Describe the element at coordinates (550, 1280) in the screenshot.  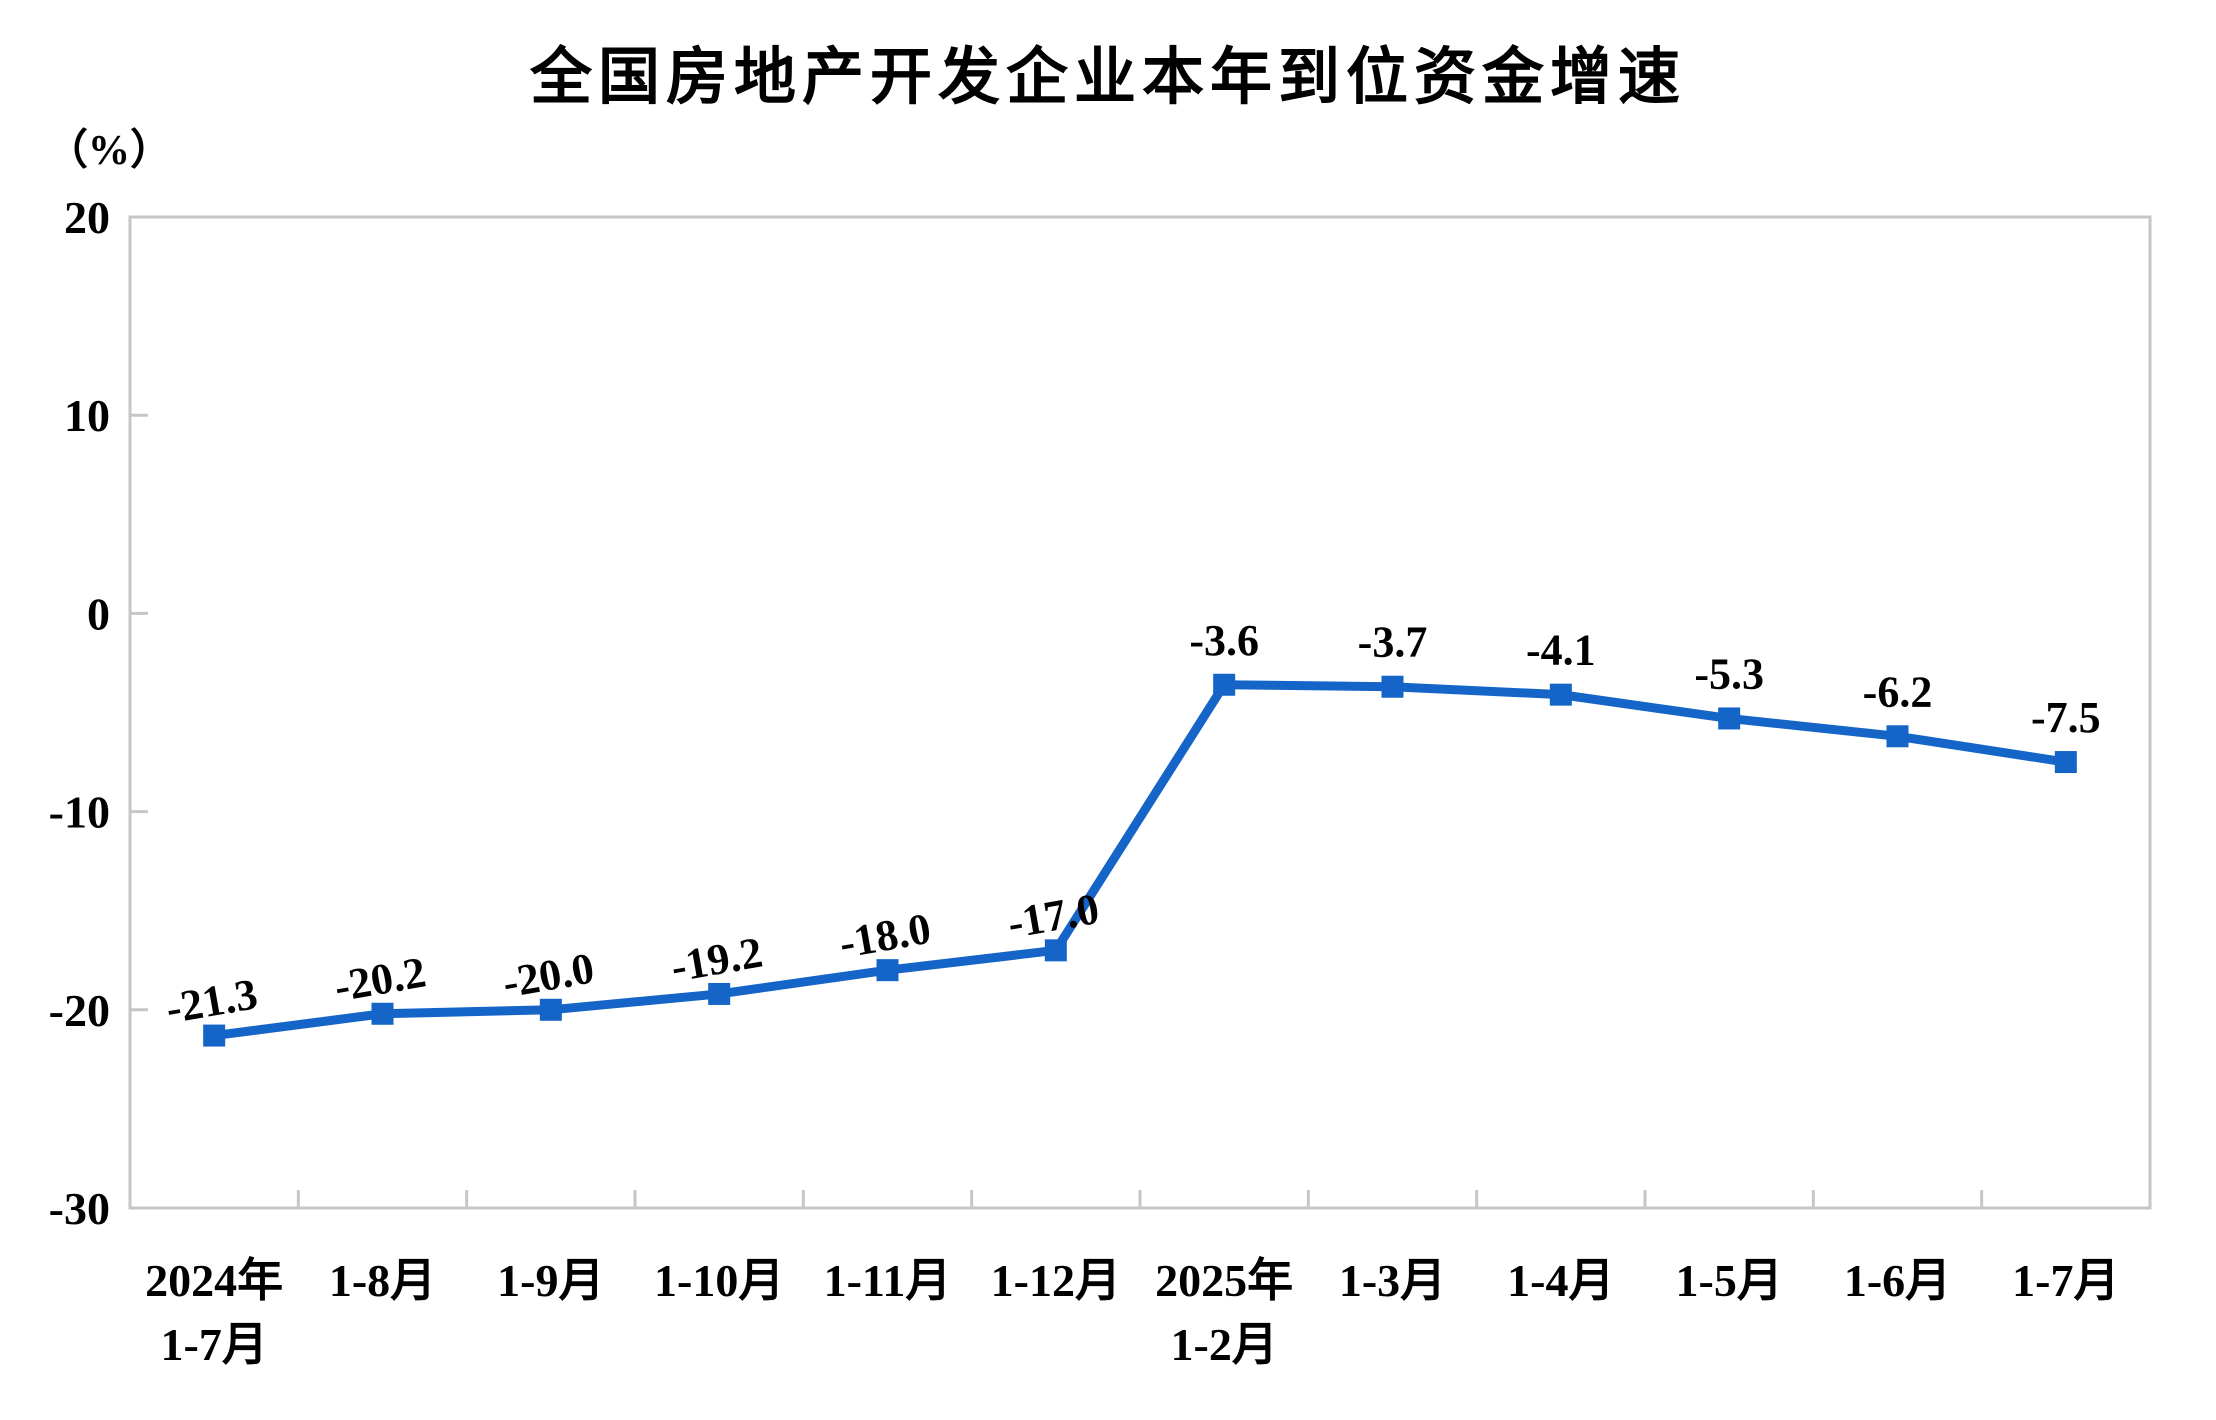
I see `x-axis-category-label: 1-9月` at that location.